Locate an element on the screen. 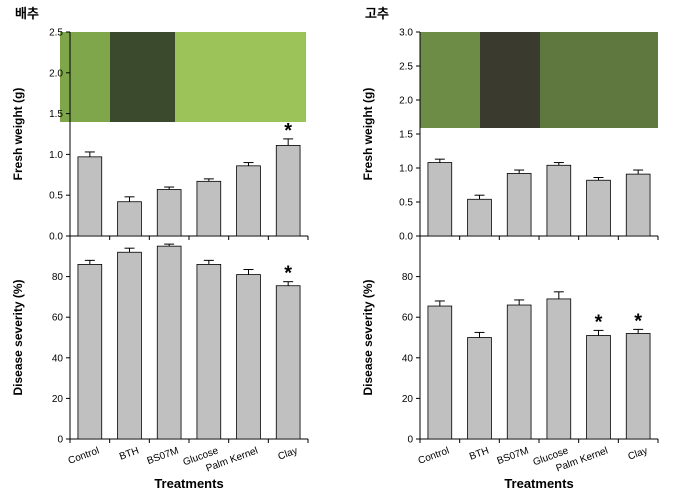 This screenshot has height=501, width=696. photo-left is located at coordinates (183, 77).